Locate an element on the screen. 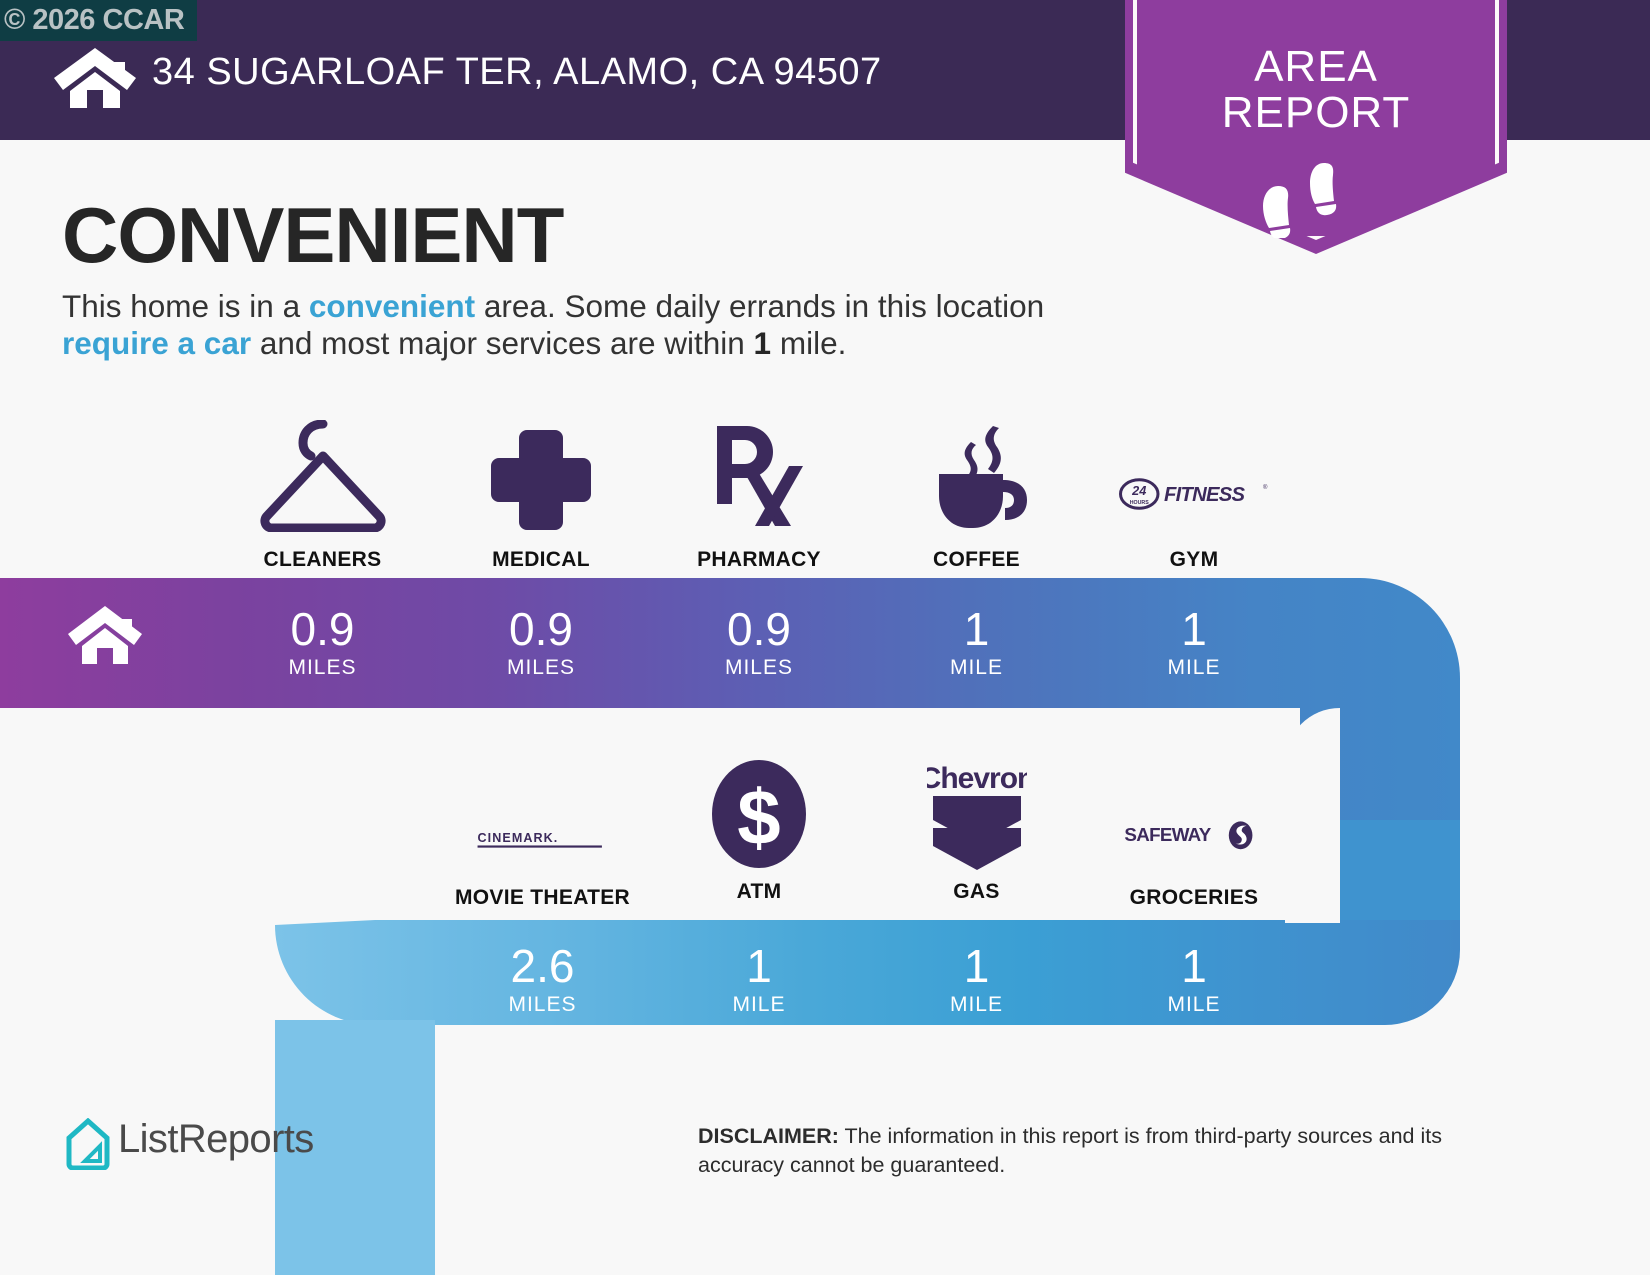 The width and height of the screenshot is (1650, 1275). service-label-gym: GYM is located at coordinates (1194, 559).